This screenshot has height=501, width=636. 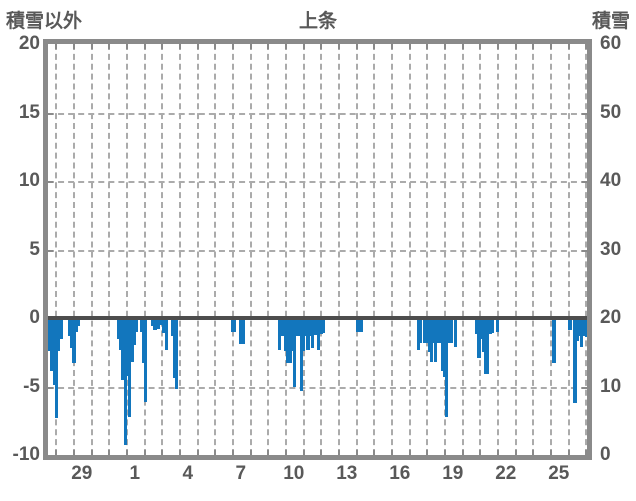 I want to click on left-axis-title: 積雪以外, so click(x=44, y=21).